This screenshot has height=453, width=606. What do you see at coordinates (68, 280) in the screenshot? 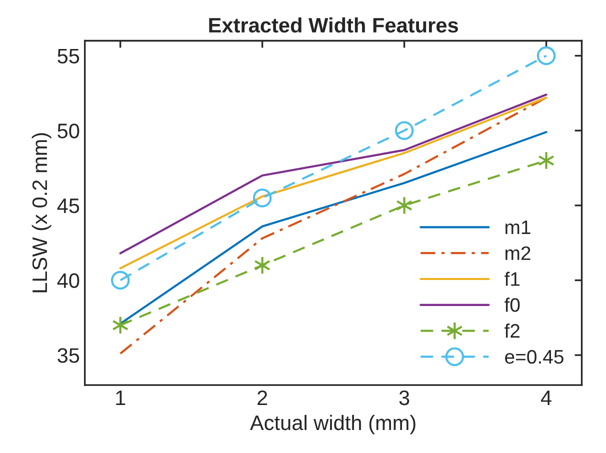
I see `y-tick-label: 40` at bounding box center [68, 280].